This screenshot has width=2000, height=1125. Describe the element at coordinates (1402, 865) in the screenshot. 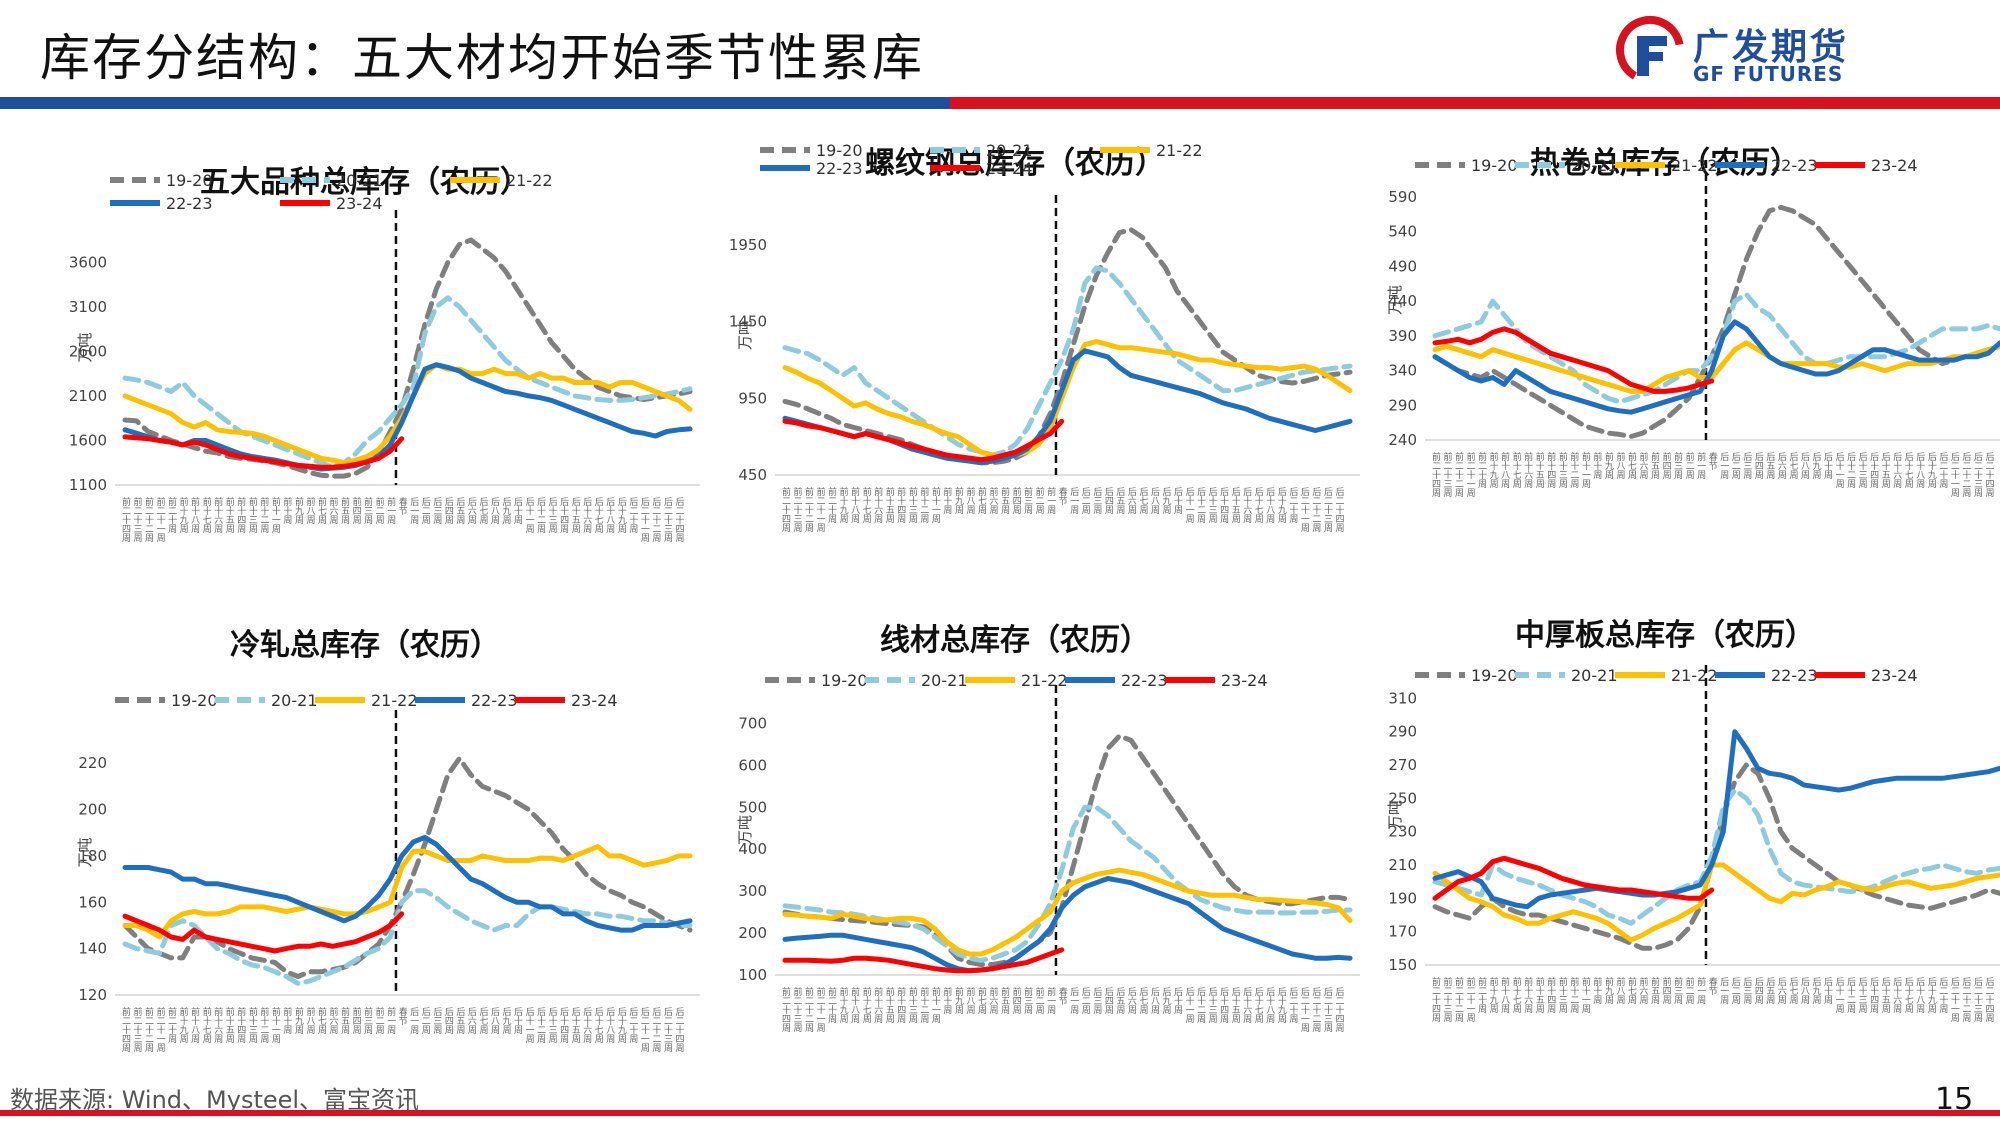

I see `y-tick-label: 210` at that location.